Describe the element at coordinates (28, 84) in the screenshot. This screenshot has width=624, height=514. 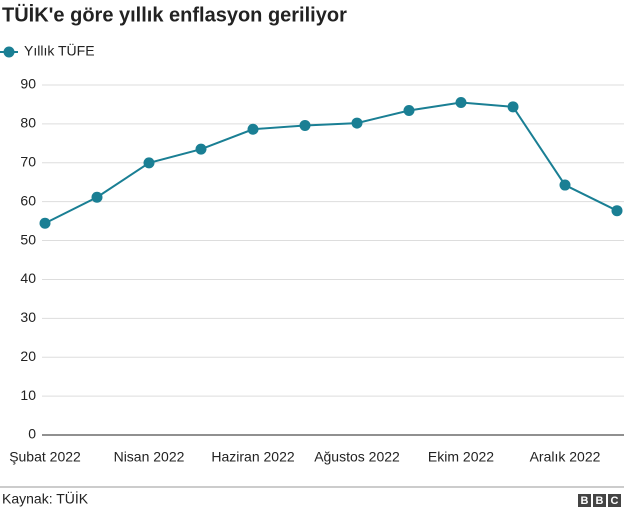
I see `y-tick-label: 90` at that location.